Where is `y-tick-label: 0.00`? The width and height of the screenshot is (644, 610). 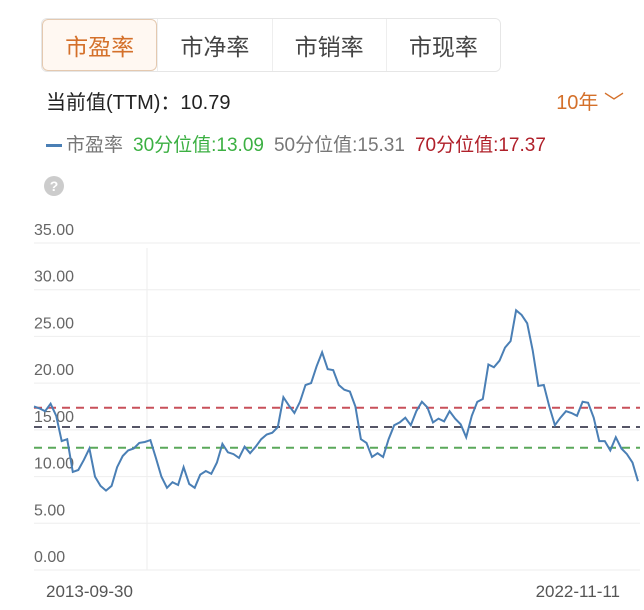
y-tick-label: 0.00 is located at coordinates (49, 557).